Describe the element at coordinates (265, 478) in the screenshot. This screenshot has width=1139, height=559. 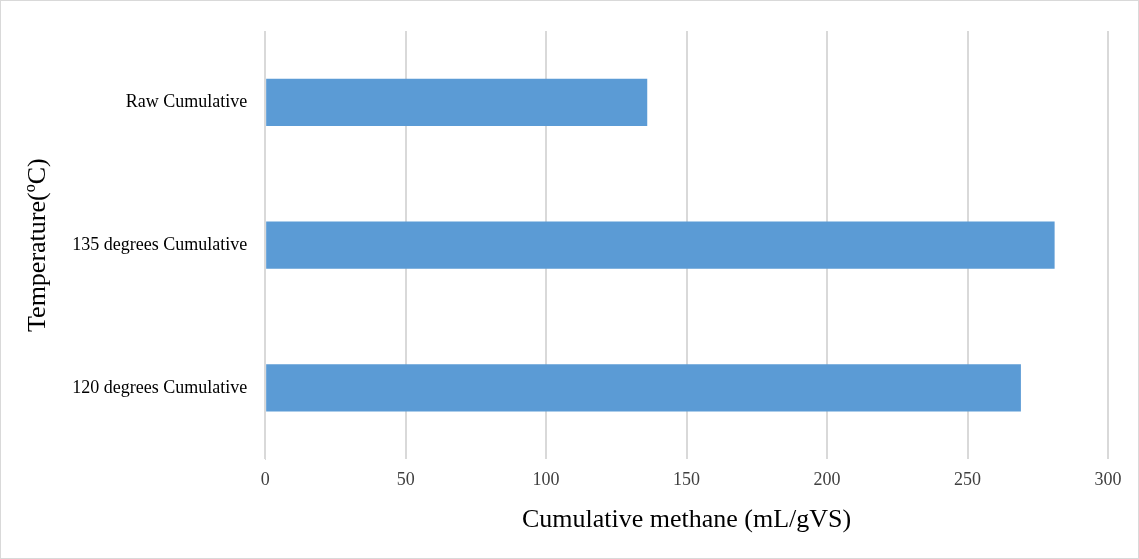
I see `x-tick-label: 0` at that location.